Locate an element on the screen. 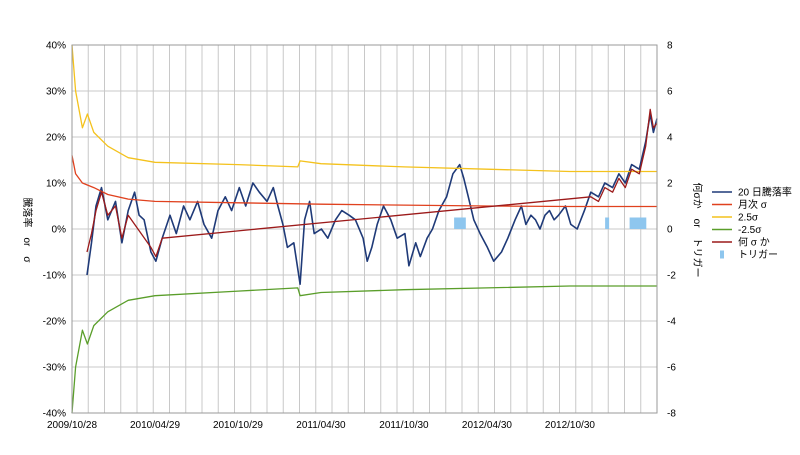 This screenshot has width=800, height=455. y-left-tick-label: 0% is located at coordinates (59, 230).